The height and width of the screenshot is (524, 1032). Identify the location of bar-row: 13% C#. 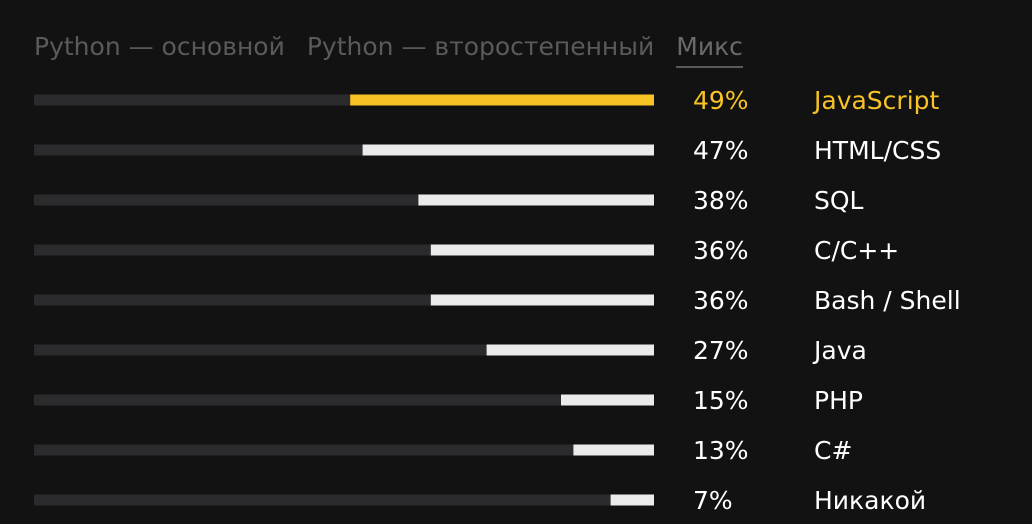
(443, 450).